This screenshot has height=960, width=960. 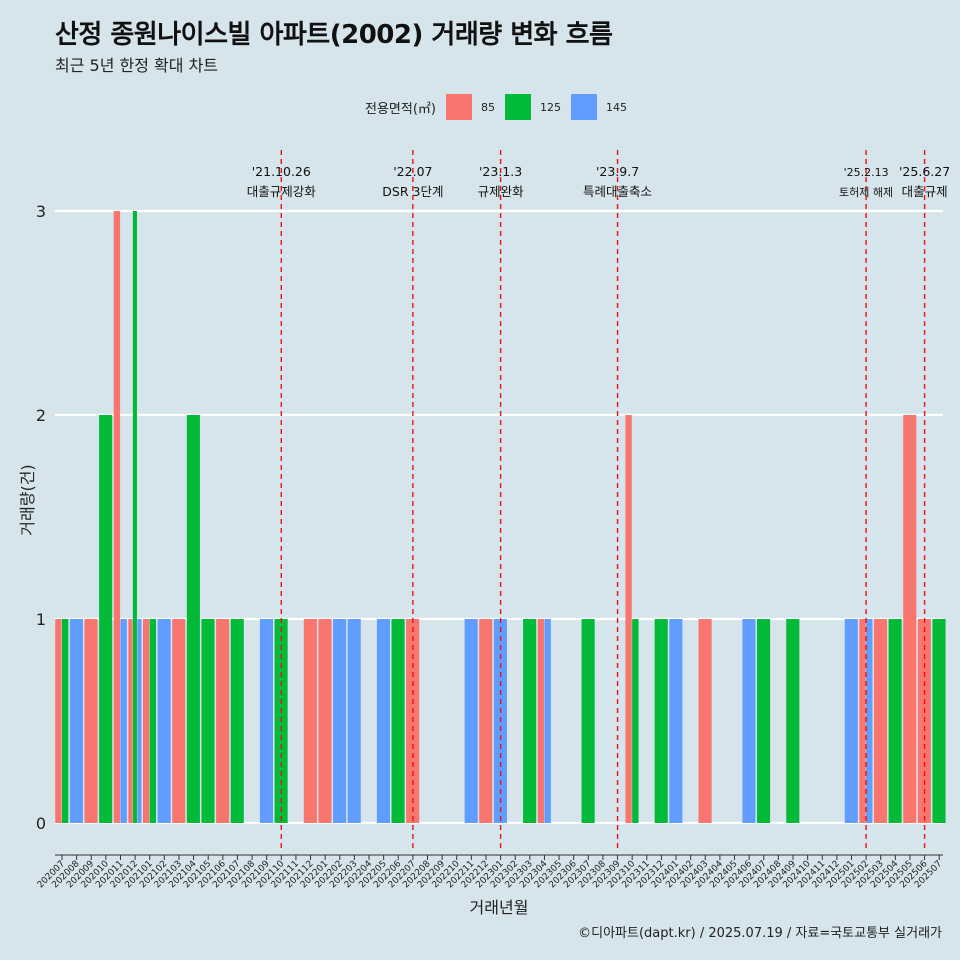 I want to click on event-label-202506: 대출규제, so click(x=925, y=191).